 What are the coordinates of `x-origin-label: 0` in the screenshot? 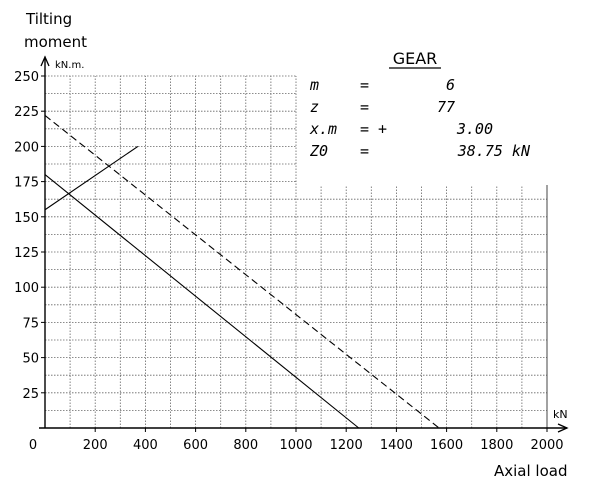 It's located at (33, 445).